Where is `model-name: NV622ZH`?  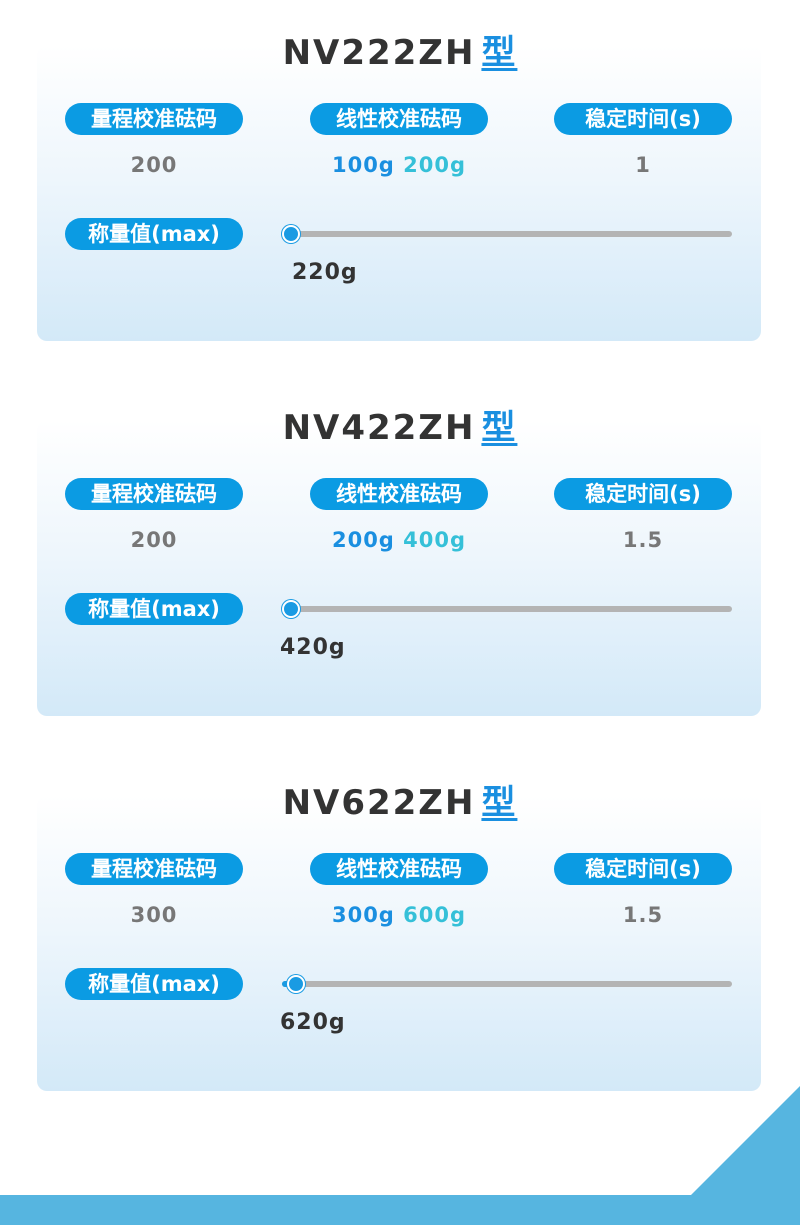 model-name: NV622ZH is located at coordinates (379, 803).